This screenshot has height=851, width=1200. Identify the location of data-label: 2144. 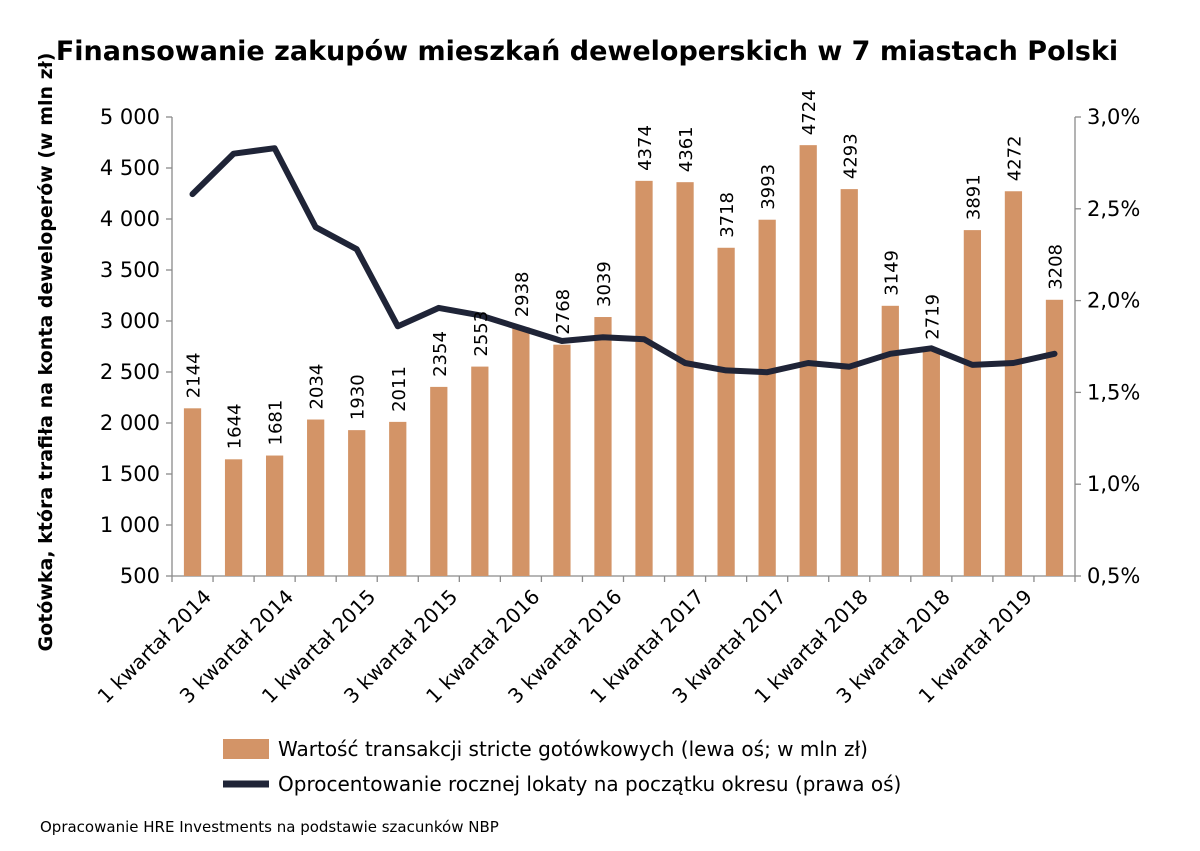
(194, 375).